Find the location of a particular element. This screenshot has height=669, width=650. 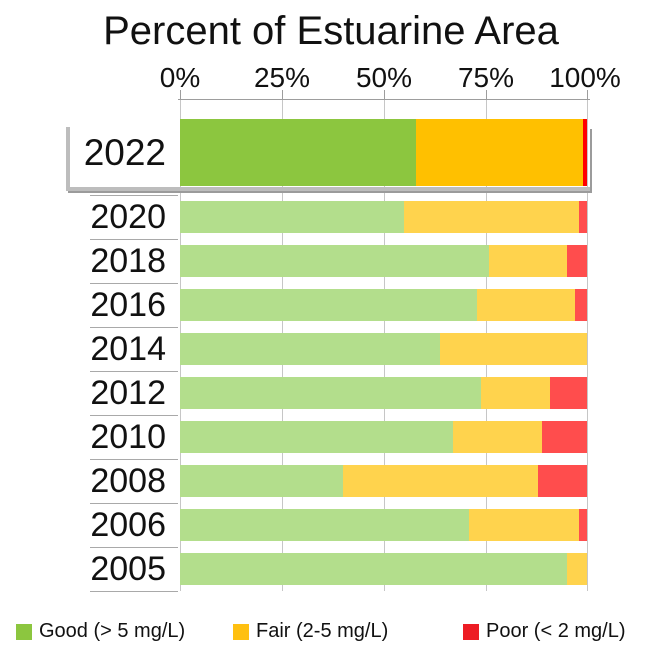

legend-label-good: Good (> 5 mg/L) is located at coordinates (112, 631).